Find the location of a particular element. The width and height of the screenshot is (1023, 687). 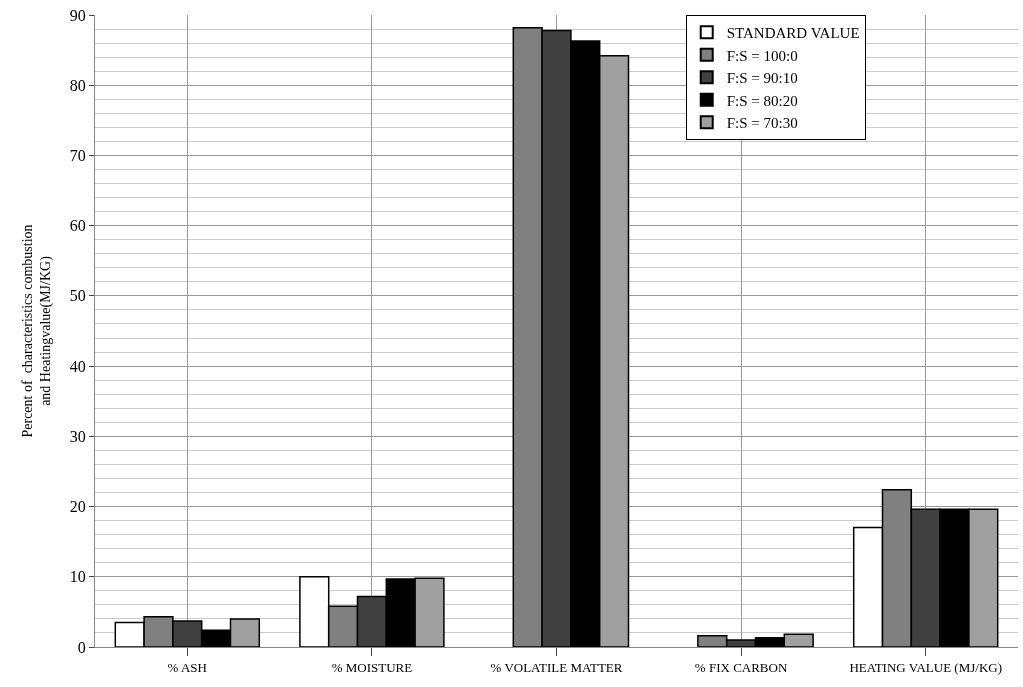

legend-label: STANDARD VALUE is located at coordinates (793, 33).